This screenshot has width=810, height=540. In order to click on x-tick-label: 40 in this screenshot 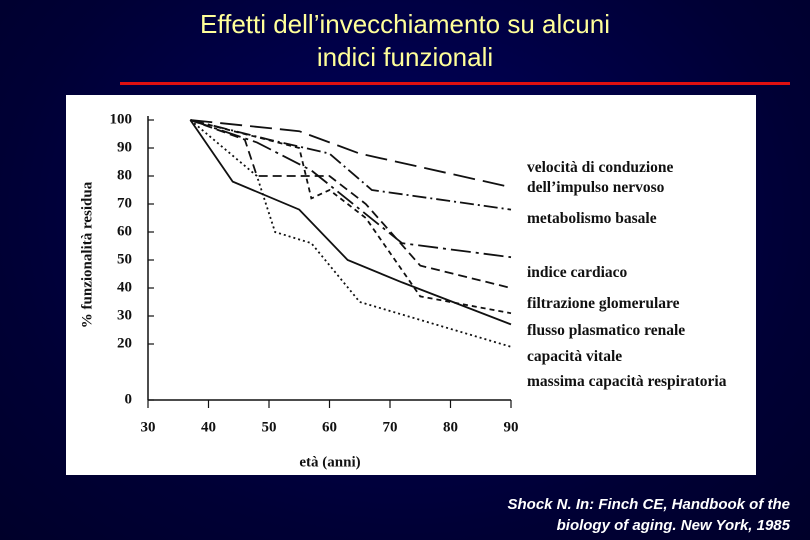, I will do `click(208, 427)`.